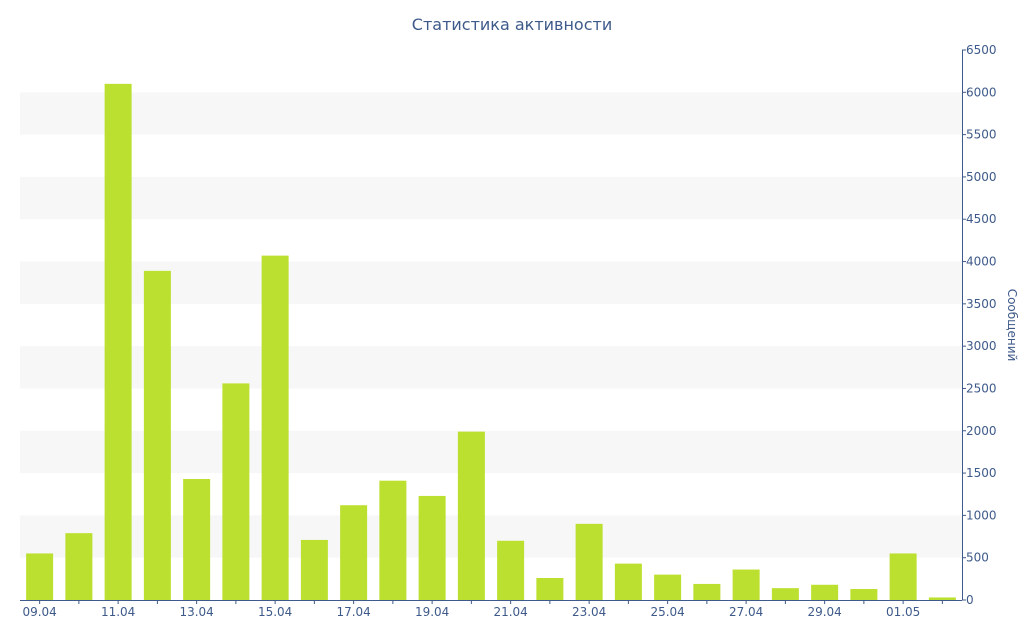 The height and width of the screenshot is (640, 1024). What do you see at coordinates (981, 50) in the screenshot?
I see `y-tick-label: 6500` at bounding box center [981, 50].